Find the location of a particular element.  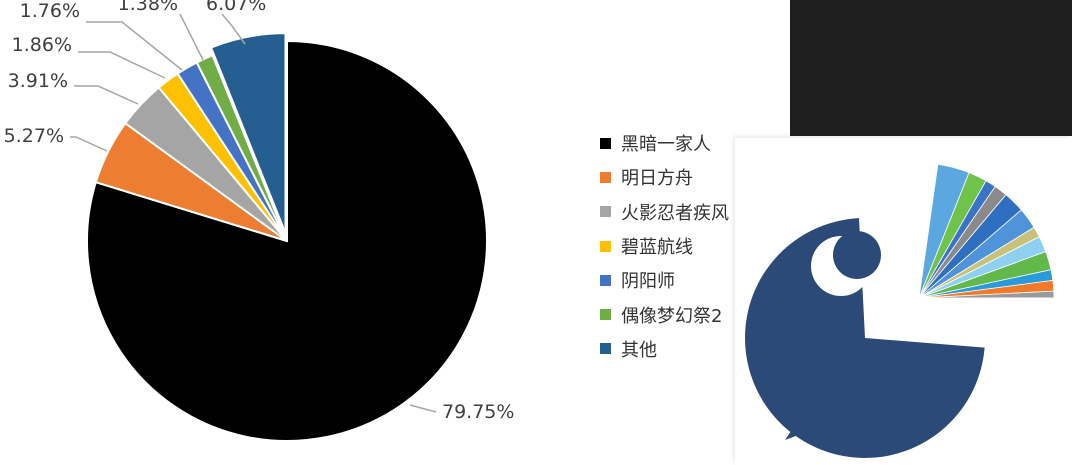

legend-item: 偶像梦幻祭2 is located at coordinates (680, 314).